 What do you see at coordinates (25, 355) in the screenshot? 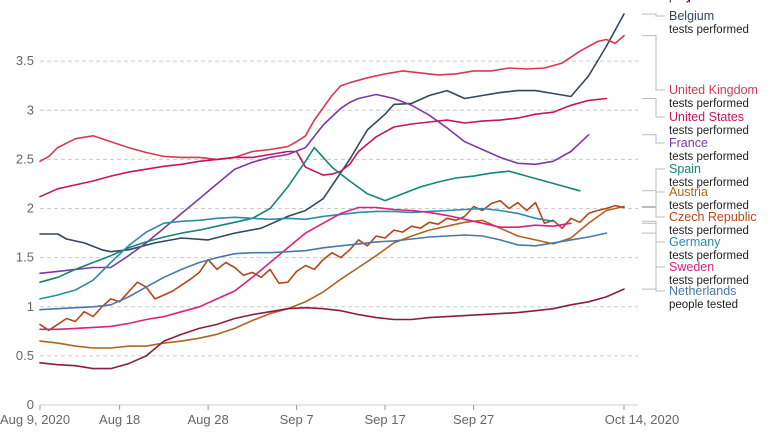
I see `y-tick-label: 0.5` at bounding box center [25, 355].